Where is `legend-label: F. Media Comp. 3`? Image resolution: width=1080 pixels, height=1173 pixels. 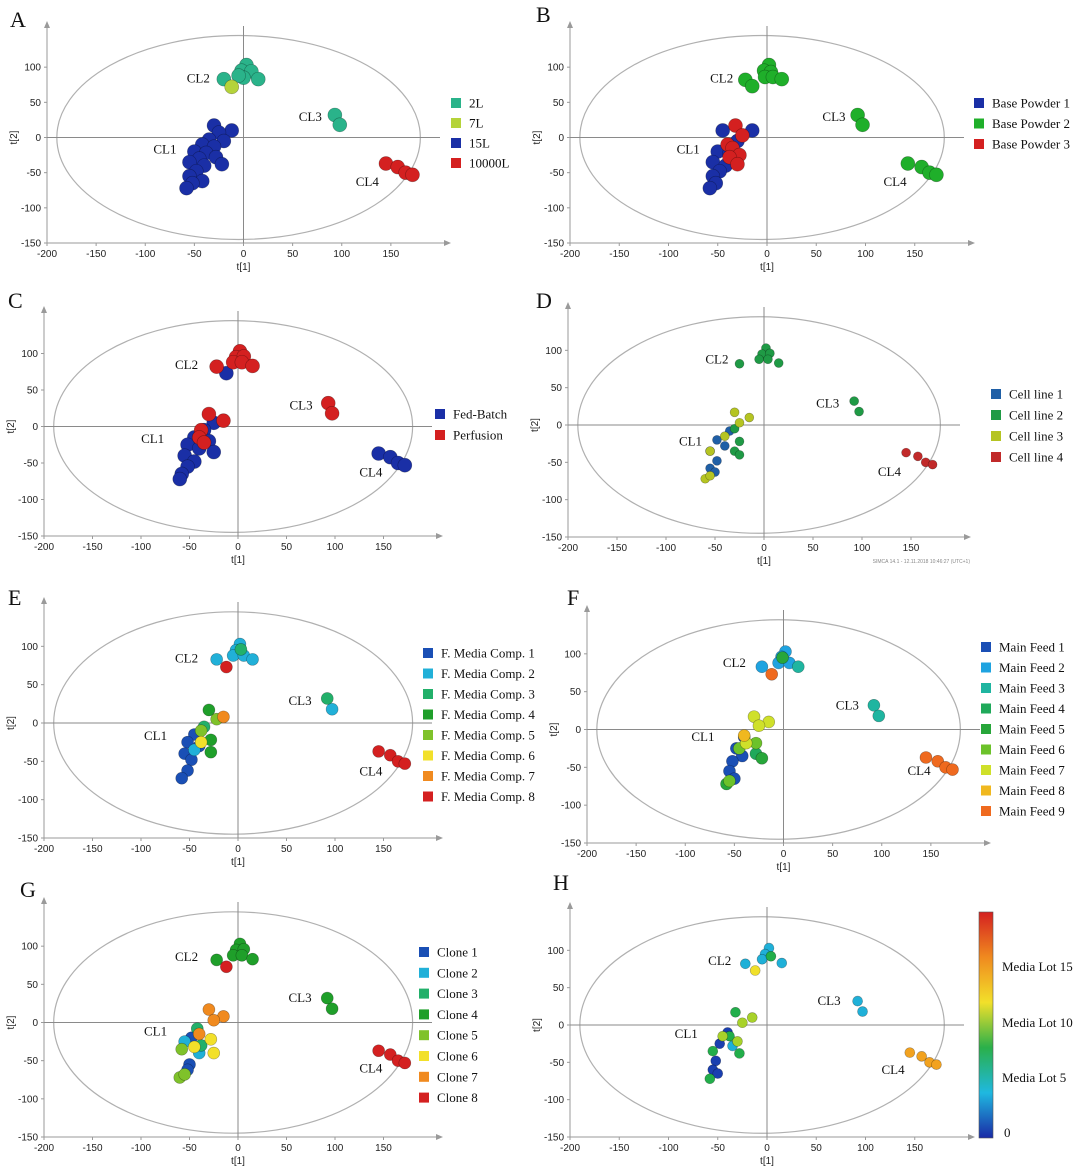 legend-label: F. Media Comp. 3 is located at coordinates (488, 694).